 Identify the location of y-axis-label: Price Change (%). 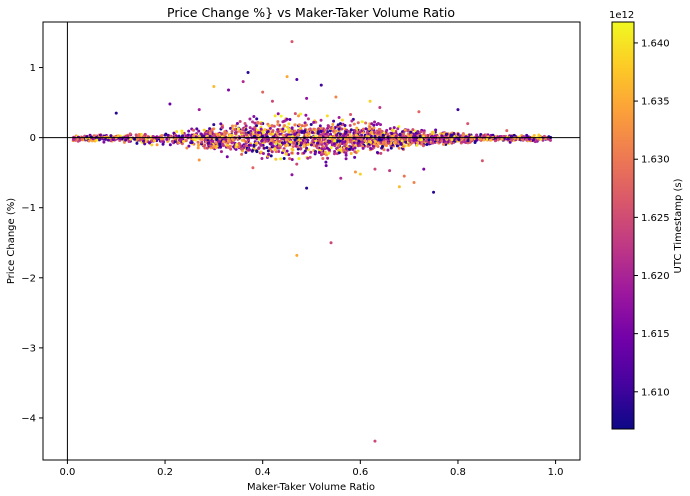
(11, 241).